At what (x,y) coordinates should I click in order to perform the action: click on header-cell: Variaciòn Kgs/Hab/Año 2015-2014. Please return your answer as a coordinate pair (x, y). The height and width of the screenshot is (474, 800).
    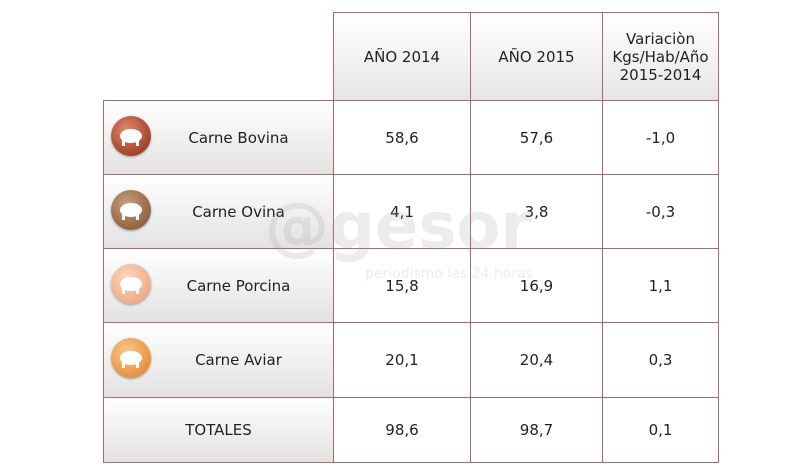
    Looking at the image, I should click on (660, 56).